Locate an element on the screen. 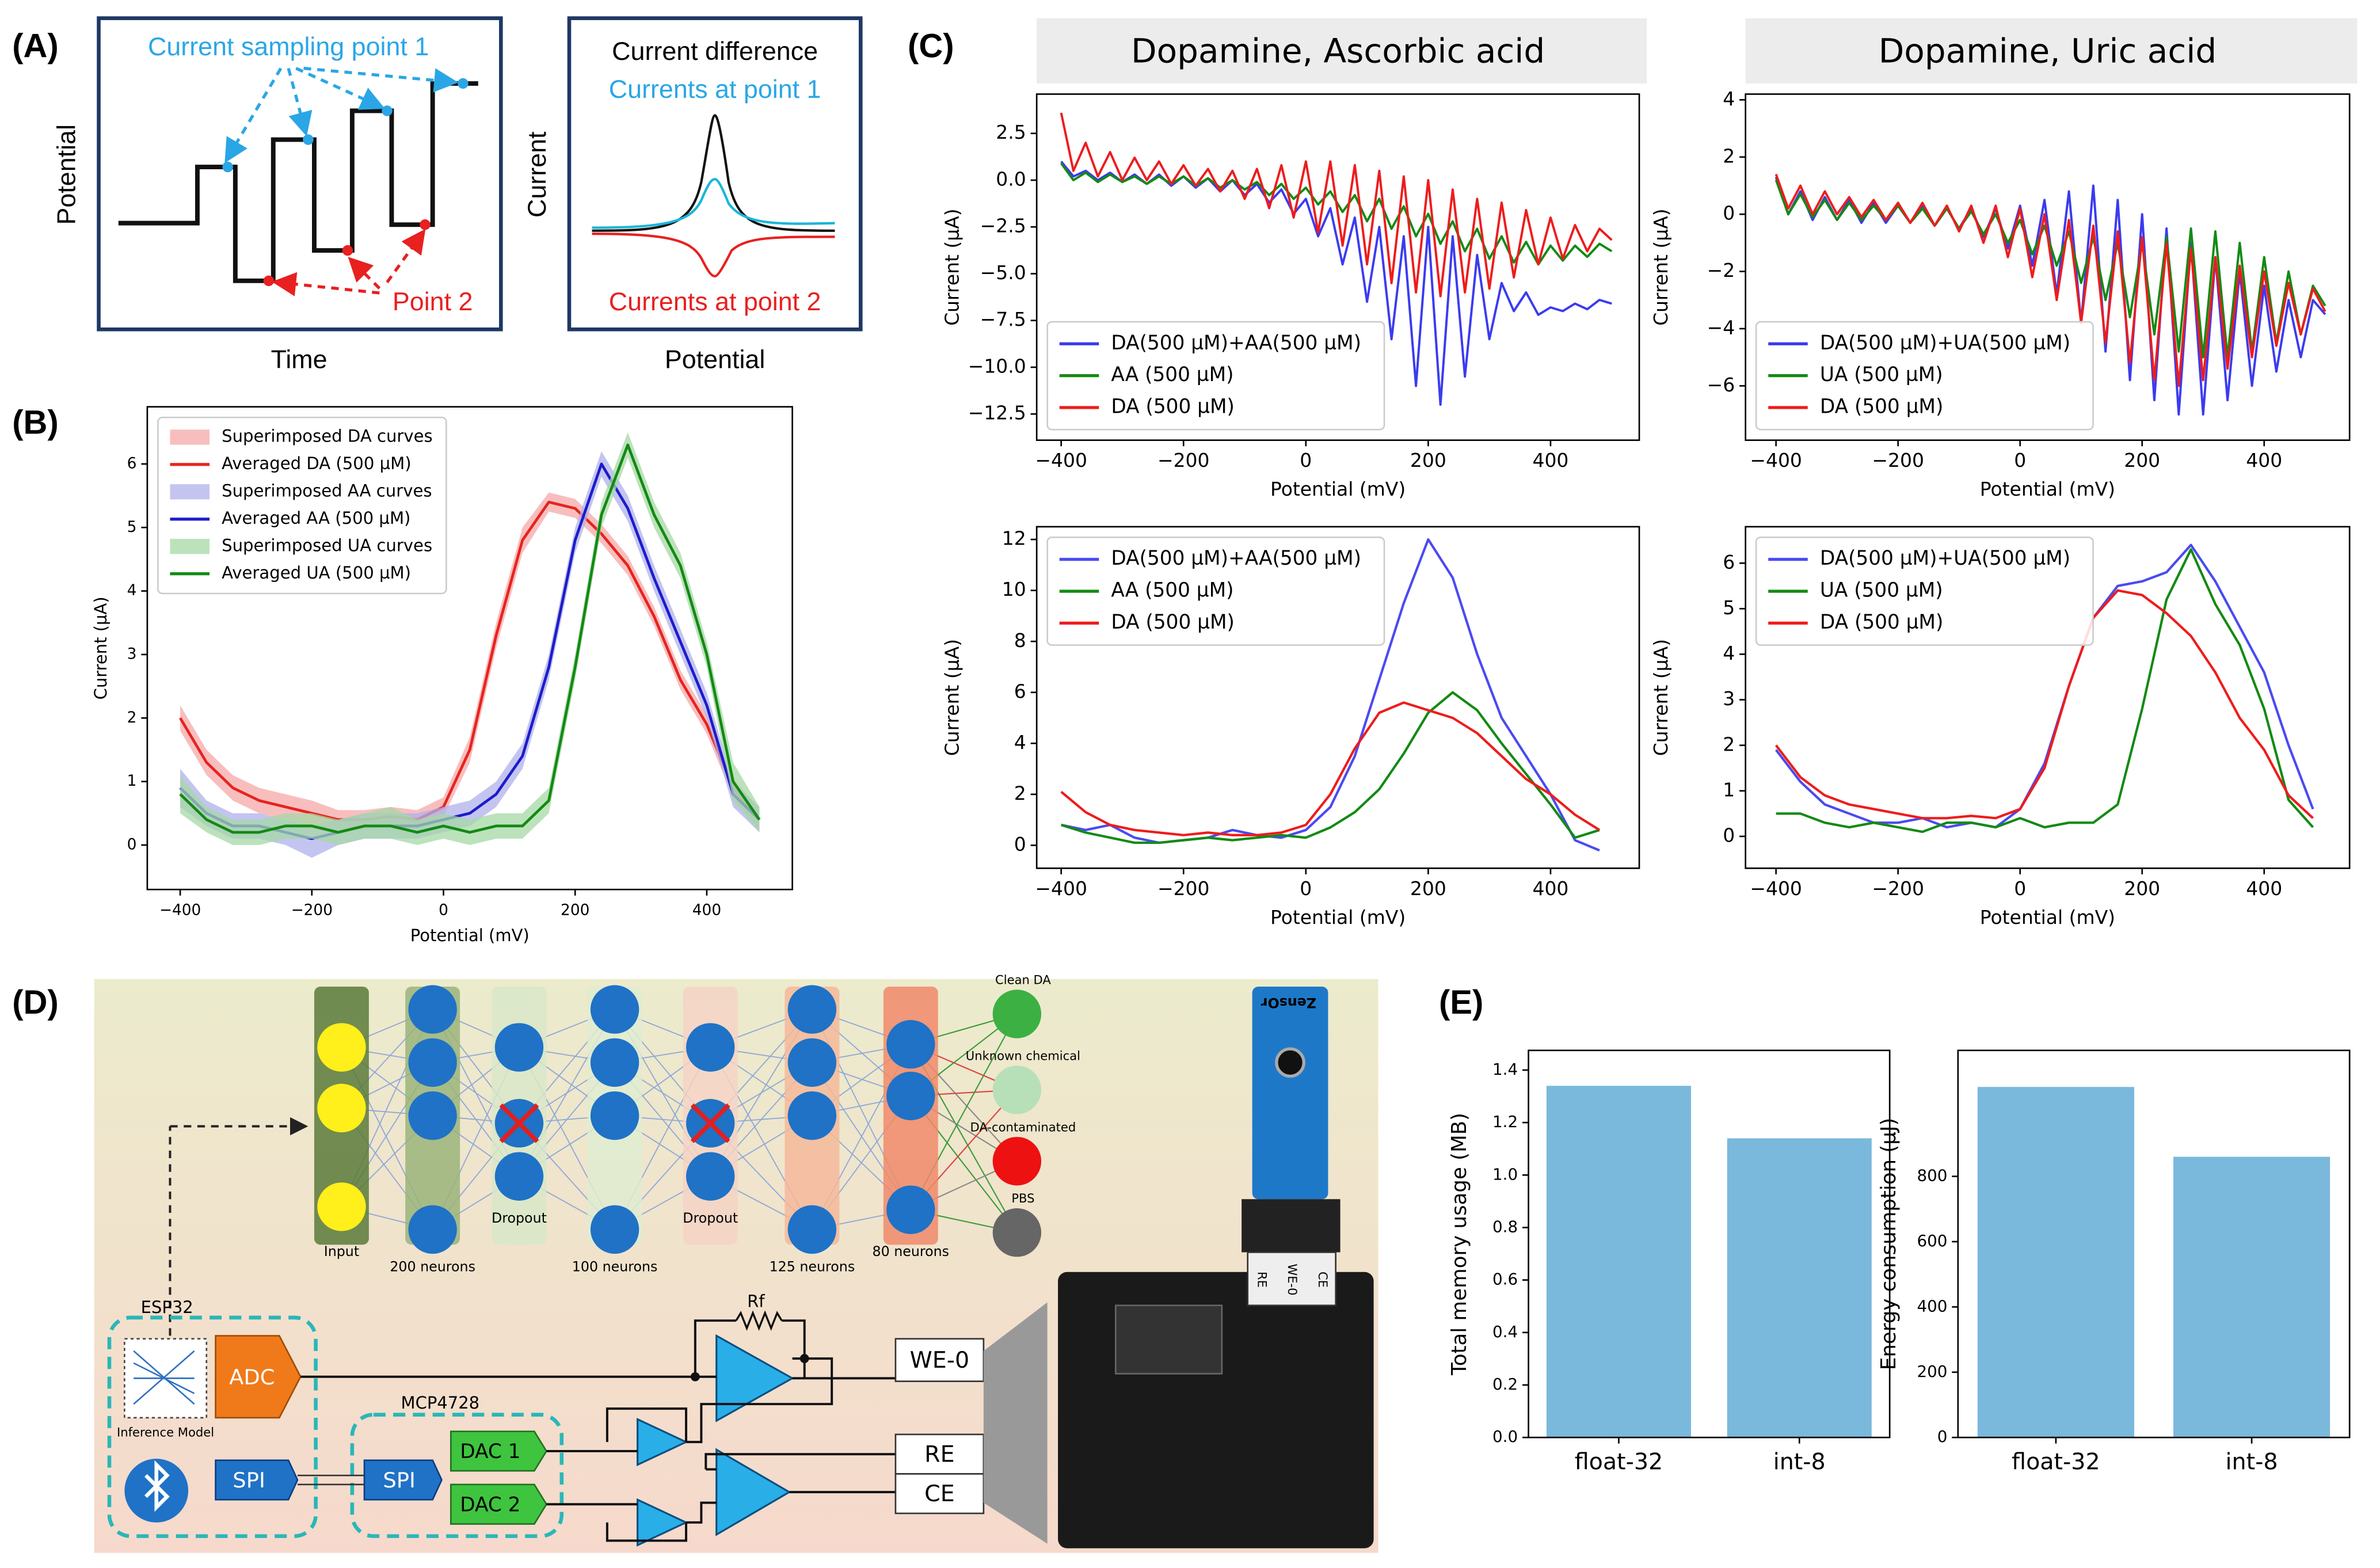 This screenshot has height=1568, width=2380. panel-label: (D) is located at coordinates (35, 1003).